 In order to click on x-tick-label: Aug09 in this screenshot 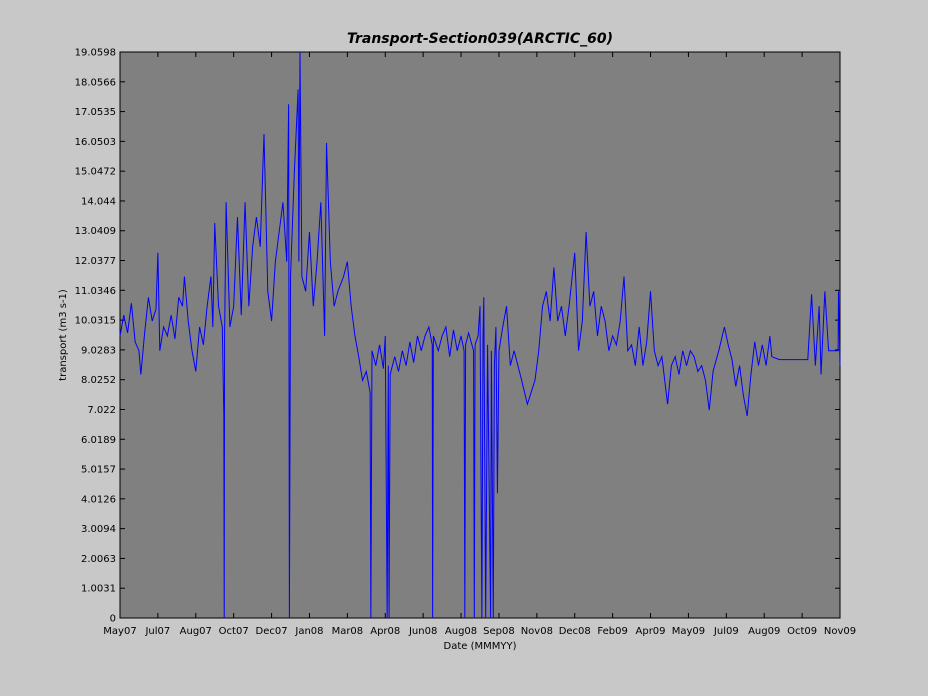, I will do `click(764, 631)`.